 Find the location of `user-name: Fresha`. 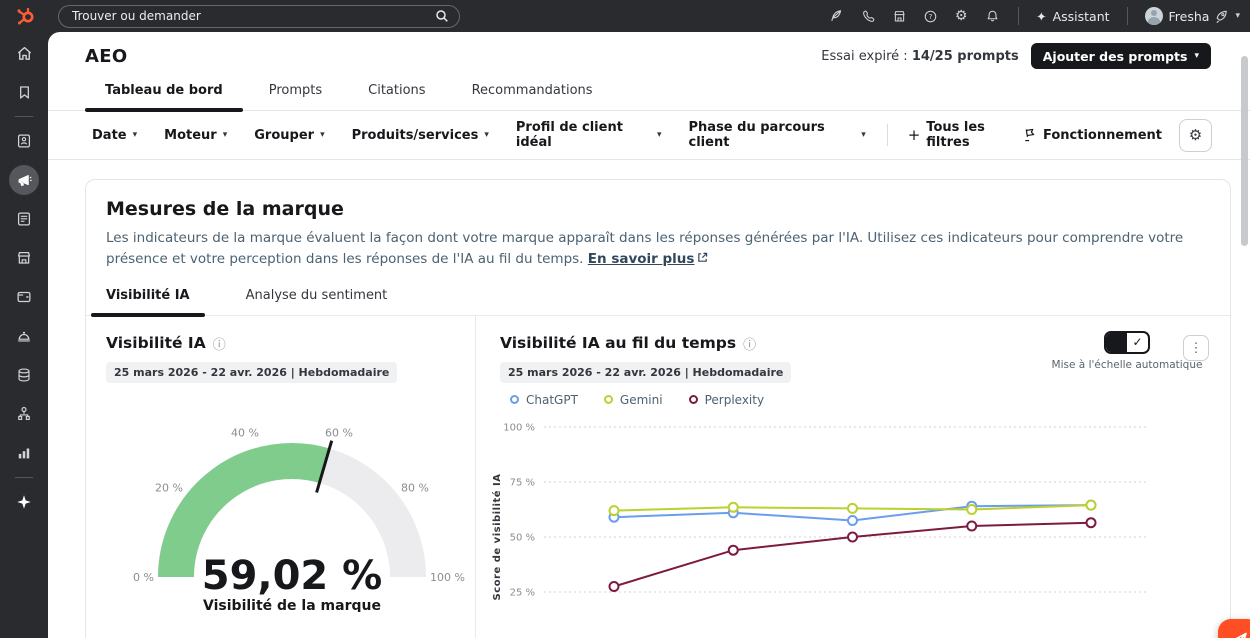

user-name: Fresha is located at coordinates (1189, 16).